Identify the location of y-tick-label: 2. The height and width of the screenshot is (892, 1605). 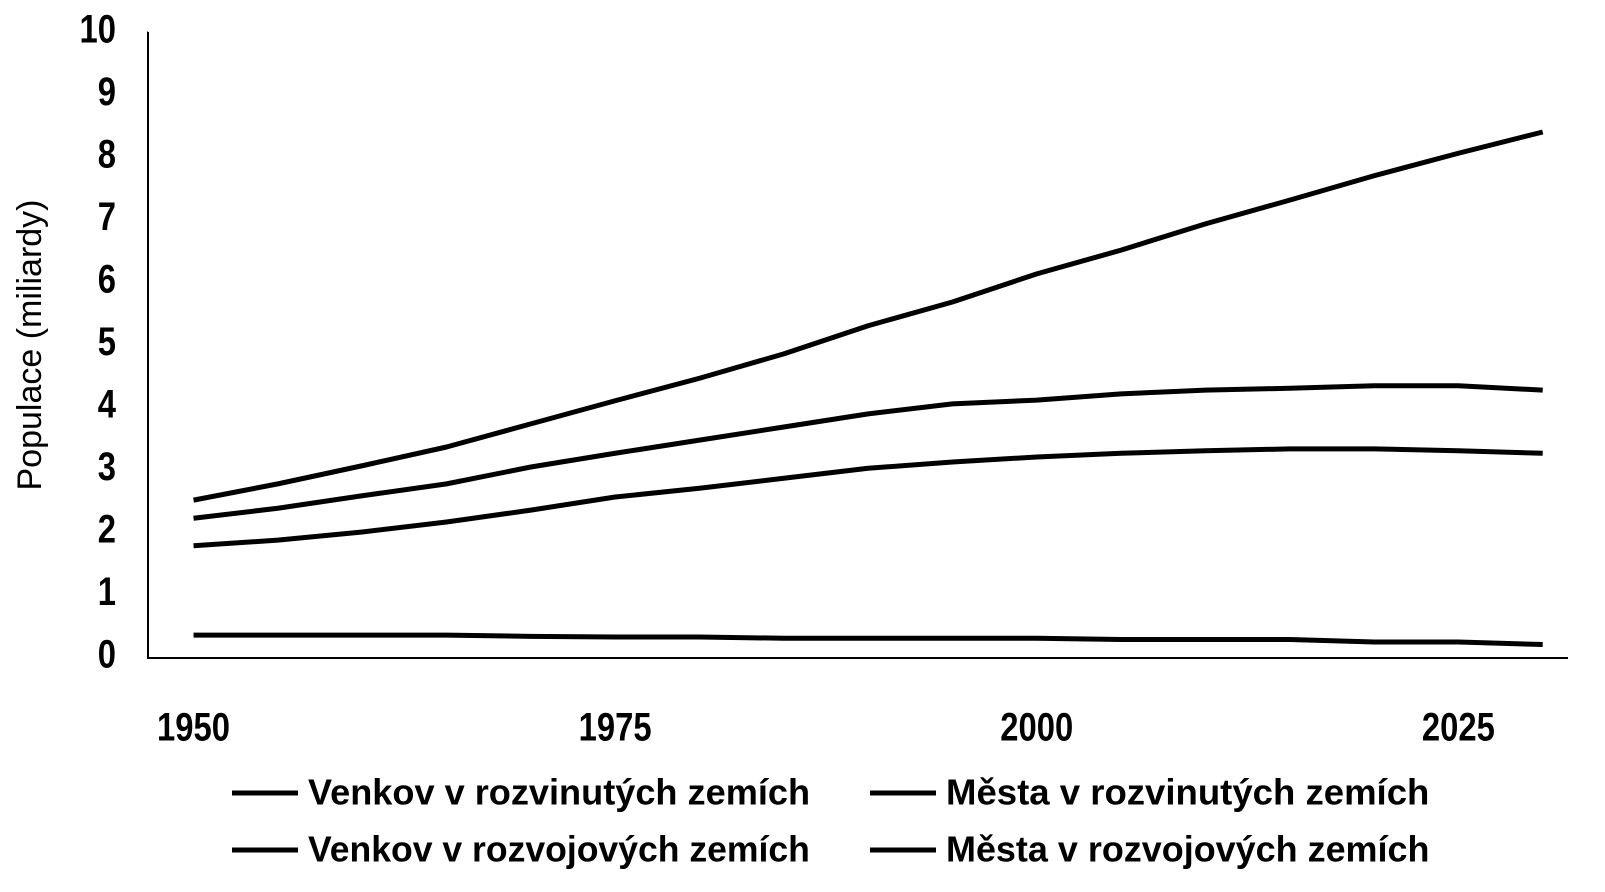
(107, 528).